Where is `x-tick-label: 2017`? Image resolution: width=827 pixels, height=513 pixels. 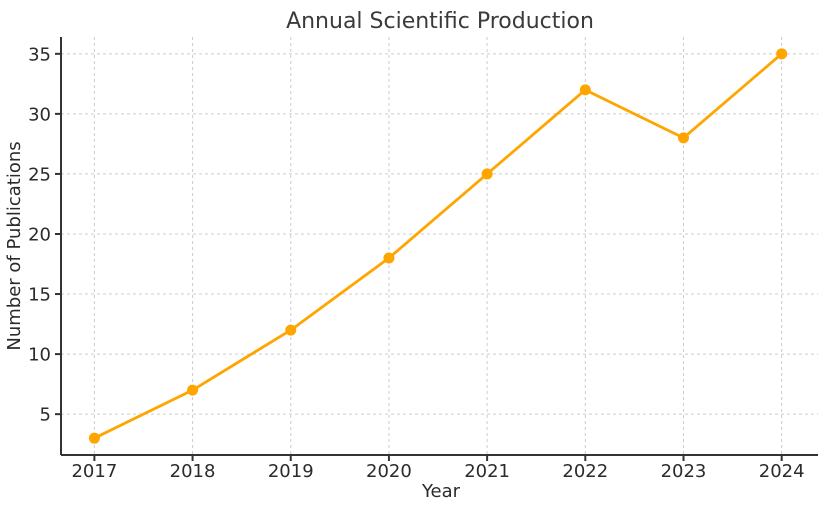 x-tick-label: 2017 is located at coordinates (94, 471).